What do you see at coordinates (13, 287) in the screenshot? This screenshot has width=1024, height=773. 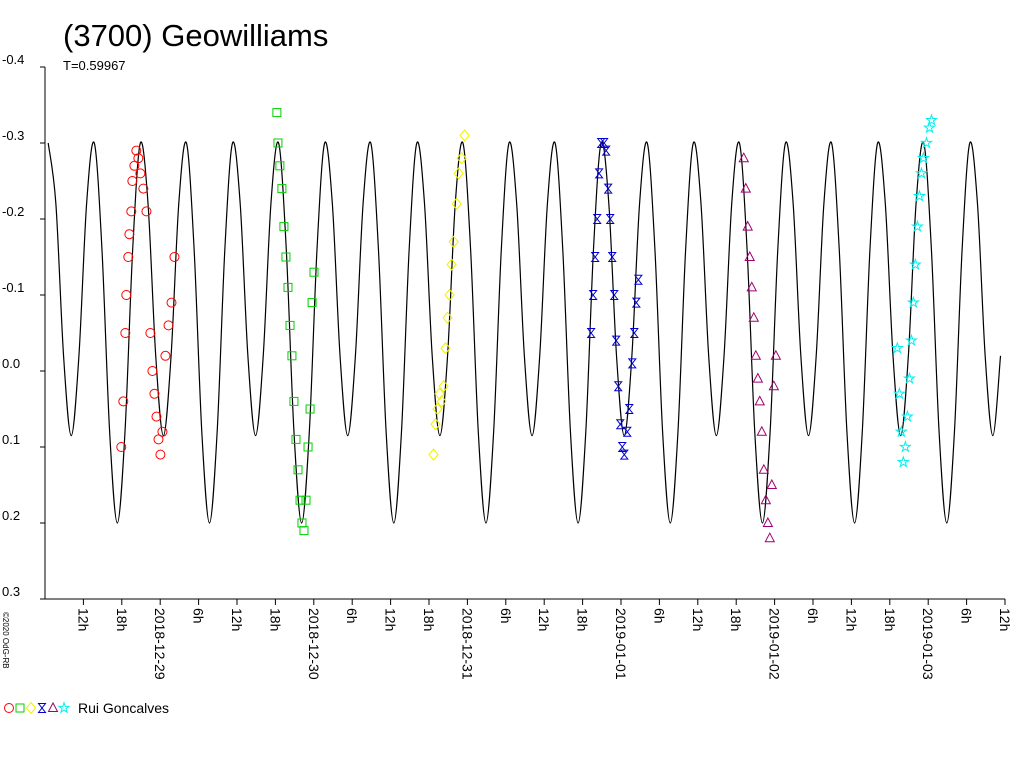 I see `y-tick-label: -0.1` at bounding box center [13, 287].